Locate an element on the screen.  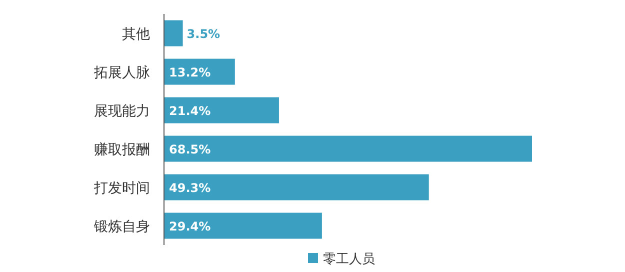
y-tick-label: 拓展人脉 is located at coordinates (121, 72).